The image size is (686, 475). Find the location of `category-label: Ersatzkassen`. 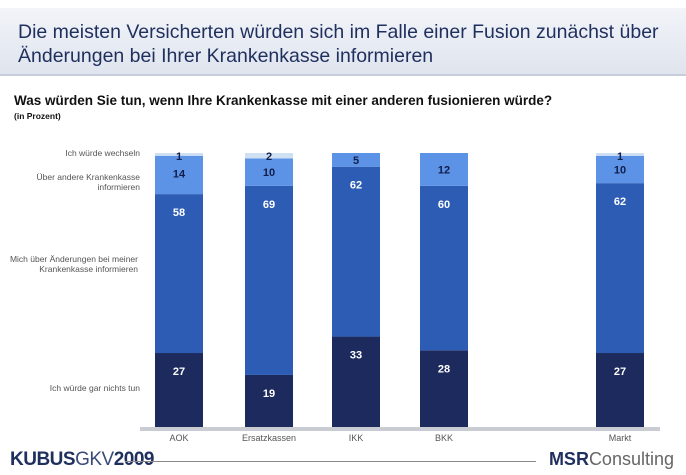

category-label: Ersatzkassen is located at coordinates (269, 438).